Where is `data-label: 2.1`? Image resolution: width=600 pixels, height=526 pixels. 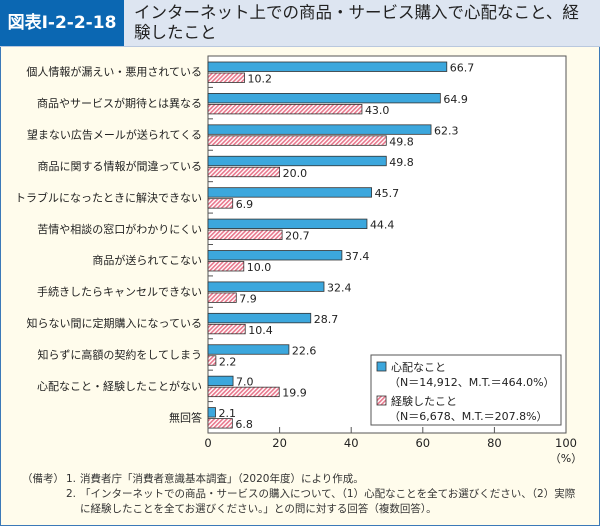 data-label: 2.1 is located at coordinates (228, 413).